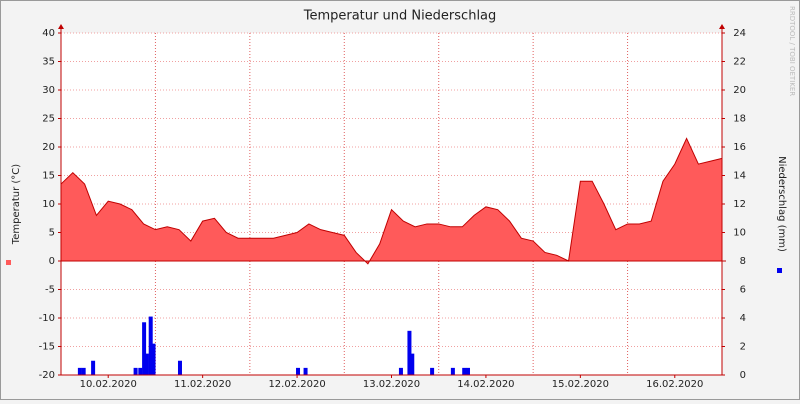 This screenshot has width=800, height=404. Describe the element at coordinates (391, 384) in the screenshot. I see `x-tick-label: 13.02.2020` at that location.